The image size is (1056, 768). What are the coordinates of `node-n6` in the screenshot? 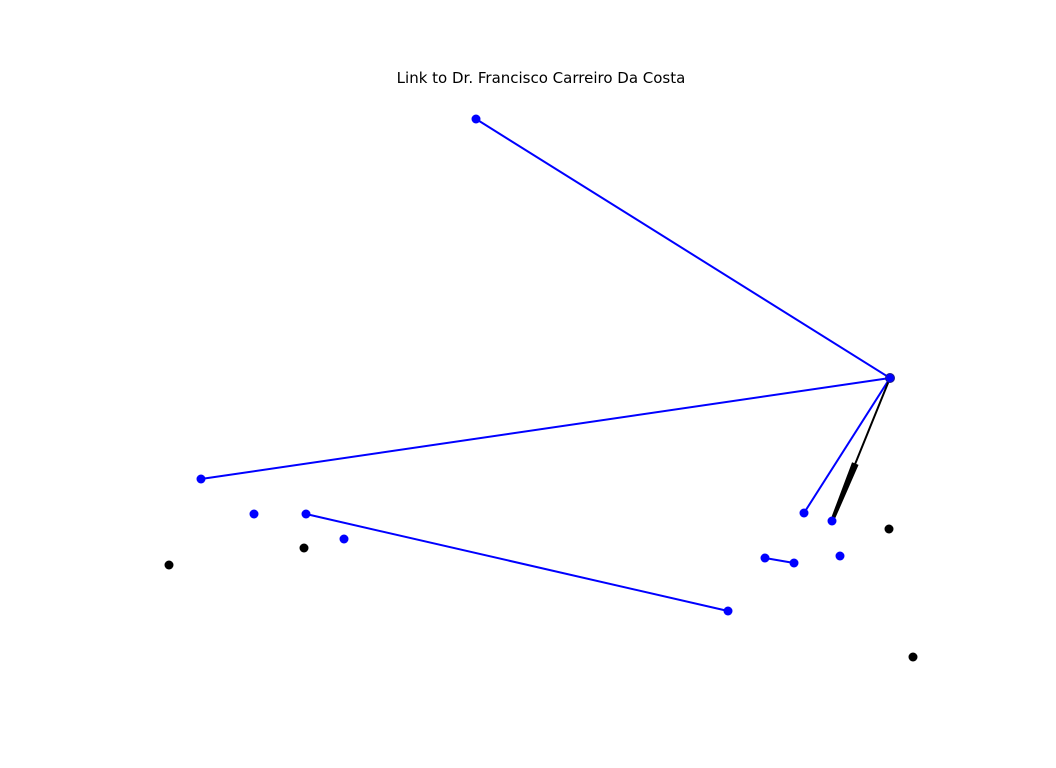 It's located at (765, 558).